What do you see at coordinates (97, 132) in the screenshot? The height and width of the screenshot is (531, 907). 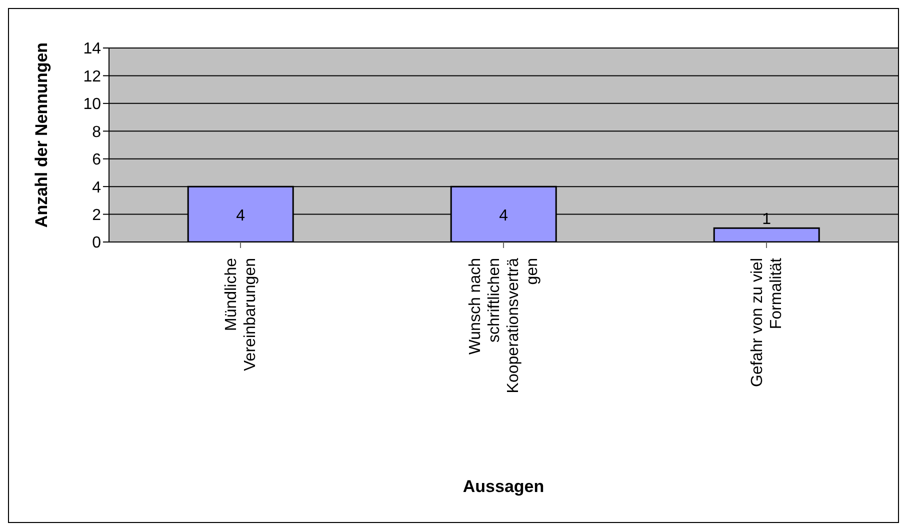 I see `y-tick-label: 8` at bounding box center [97, 132].